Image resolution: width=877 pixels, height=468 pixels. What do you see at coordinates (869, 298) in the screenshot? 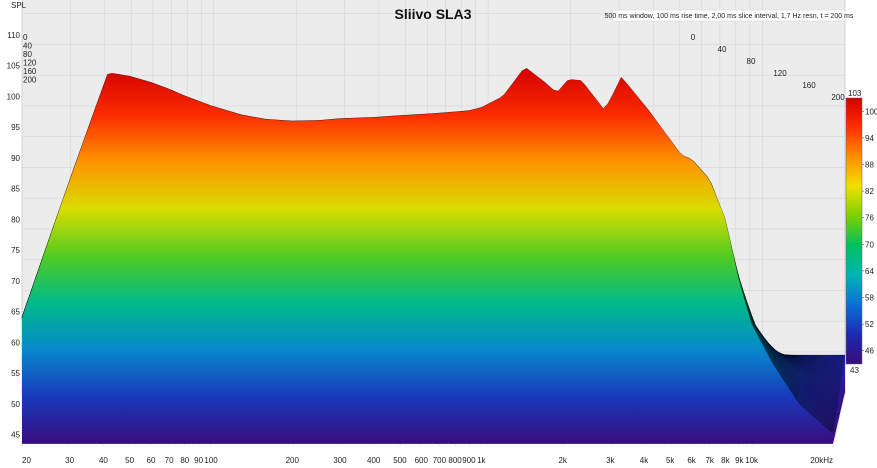
I see `colorbar-tick-label: 58` at bounding box center [869, 298].